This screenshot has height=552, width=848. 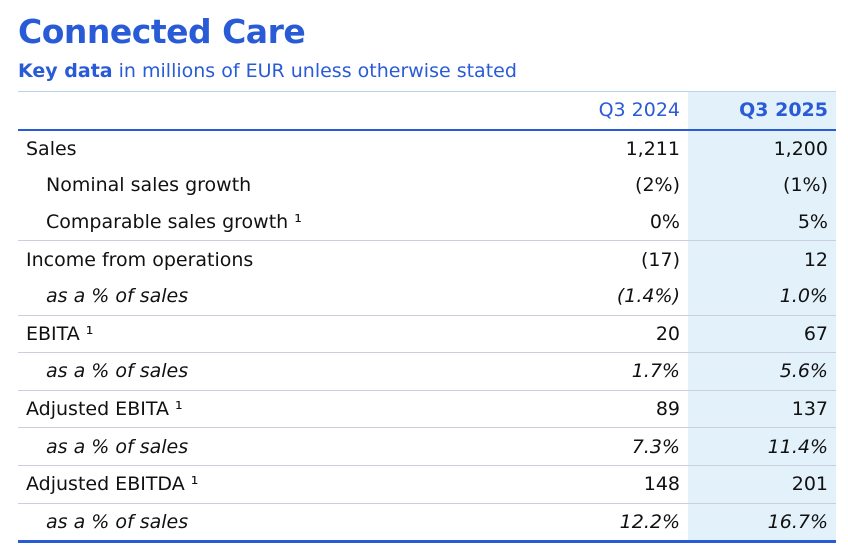 What do you see at coordinates (762, 409) in the screenshot?
I see `cell-value: 137` at bounding box center [762, 409].